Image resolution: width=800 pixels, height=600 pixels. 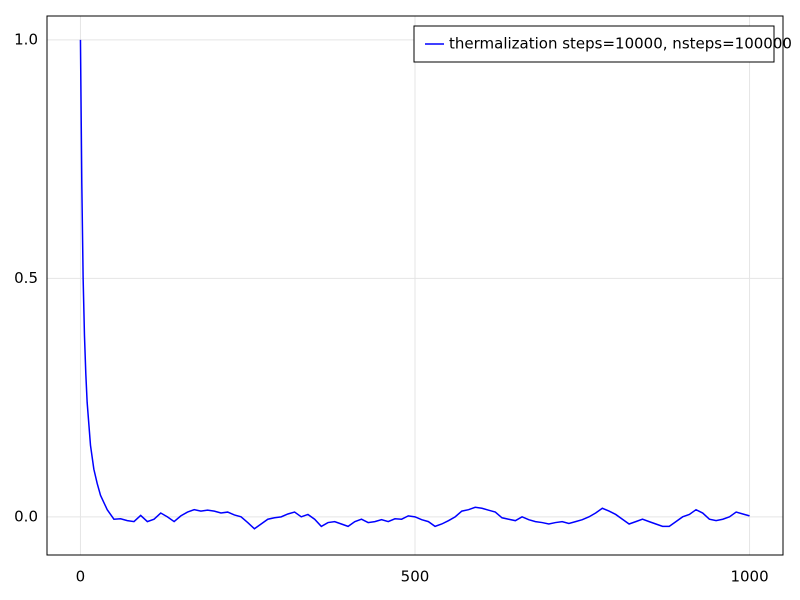 What do you see at coordinates (81, 577) in the screenshot?
I see `x-tick-label: 0` at bounding box center [81, 577].